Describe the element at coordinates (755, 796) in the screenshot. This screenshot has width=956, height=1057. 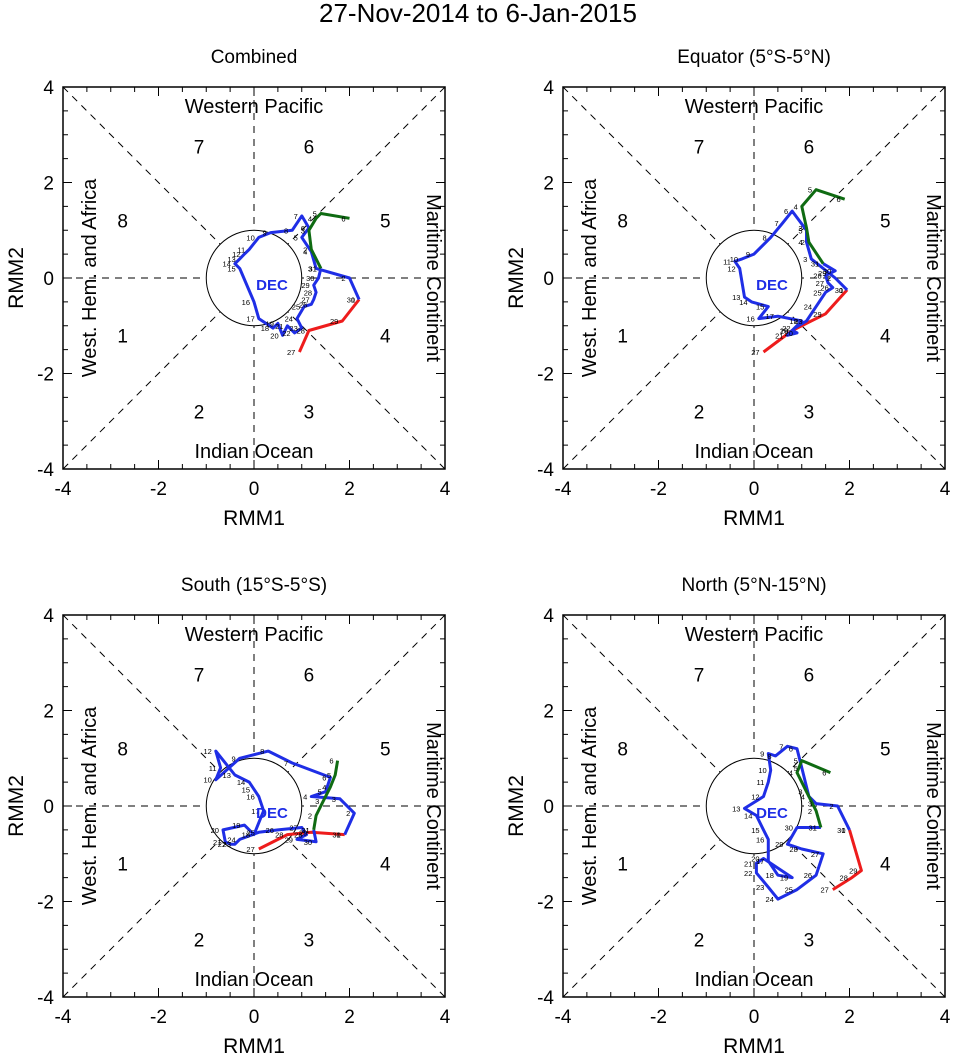
I see `day-label: 12` at that location.